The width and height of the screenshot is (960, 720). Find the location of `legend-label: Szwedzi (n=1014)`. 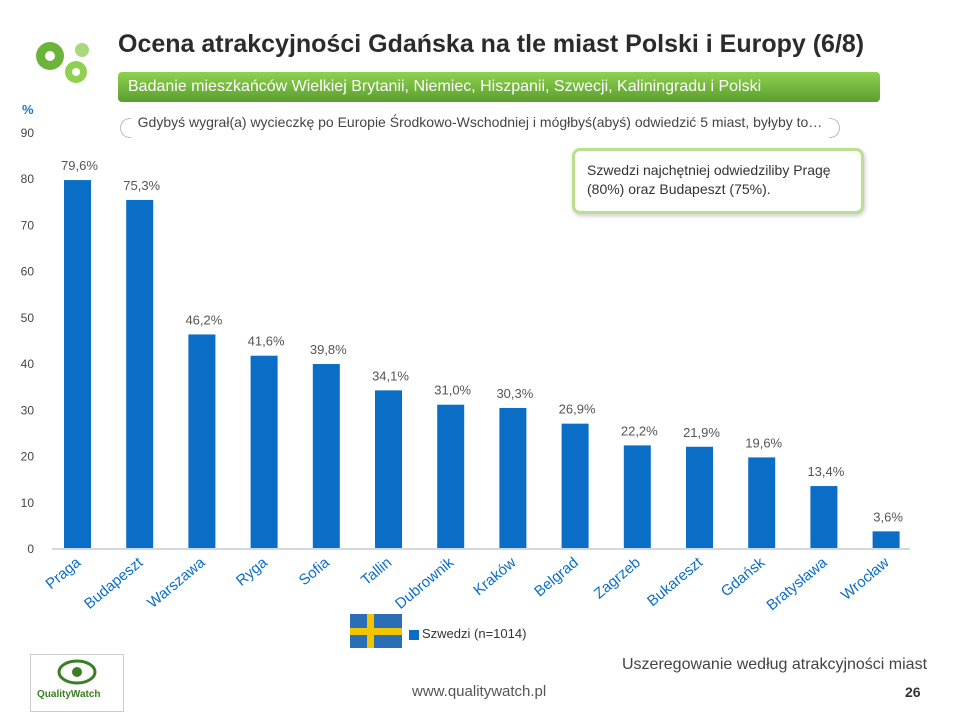

legend-label: Szwedzi (n=1014) is located at coordinates (474, 633).